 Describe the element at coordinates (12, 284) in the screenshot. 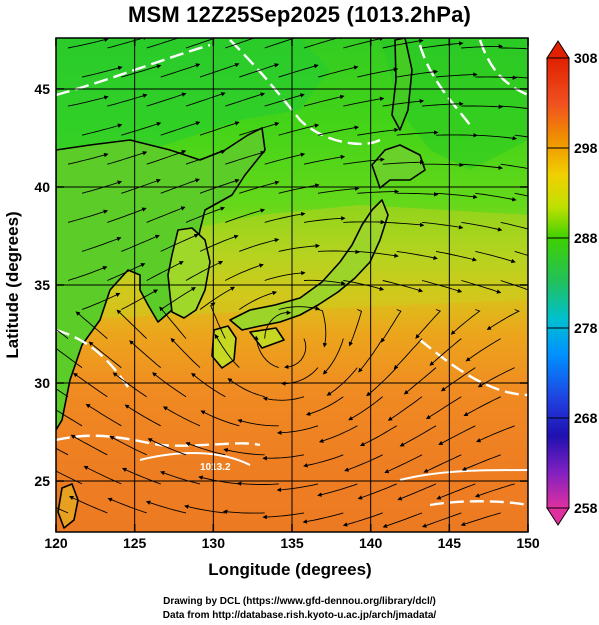

I see `y-axis-title: Latitude (degrees)` at that location.